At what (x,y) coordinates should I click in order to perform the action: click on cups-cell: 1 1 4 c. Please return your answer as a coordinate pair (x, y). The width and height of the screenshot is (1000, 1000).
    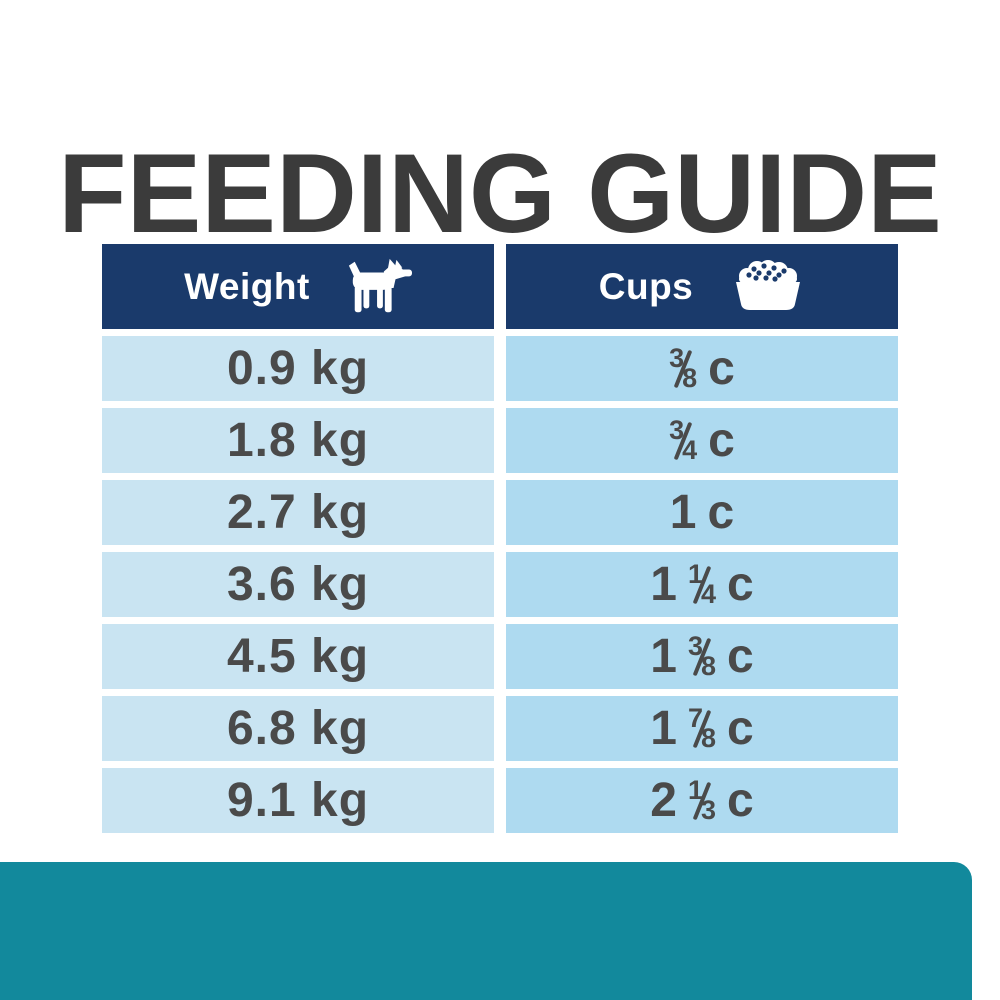
    Looking at the image, I should click on (702, 584).